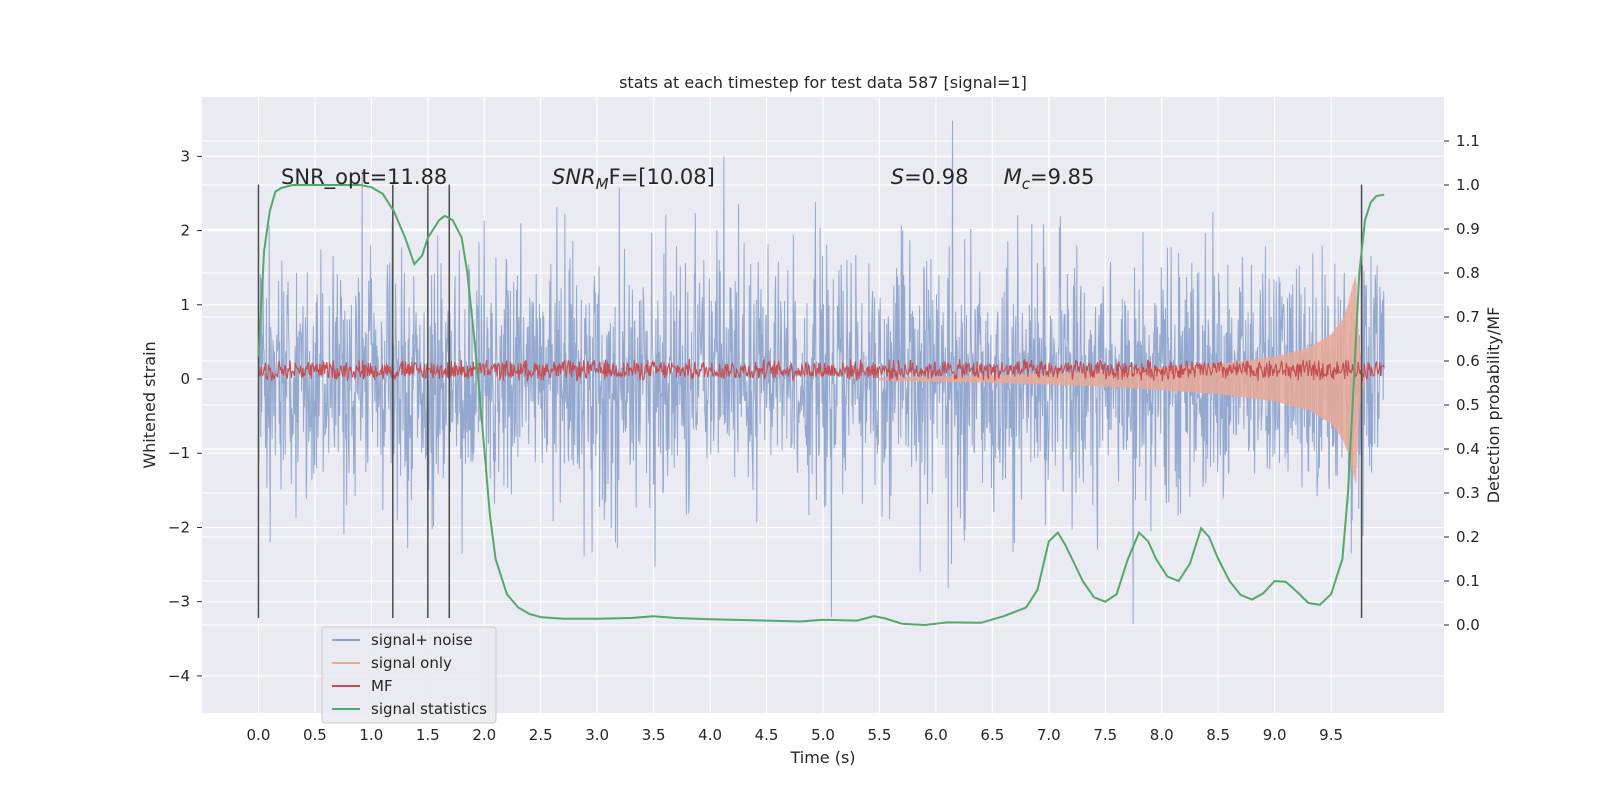 The height and width of the screenshot is (800, 1600). Describe the element at coordinates (1331, 735) in the screenshot. I see `x-tick-label: 9.5` at that location.